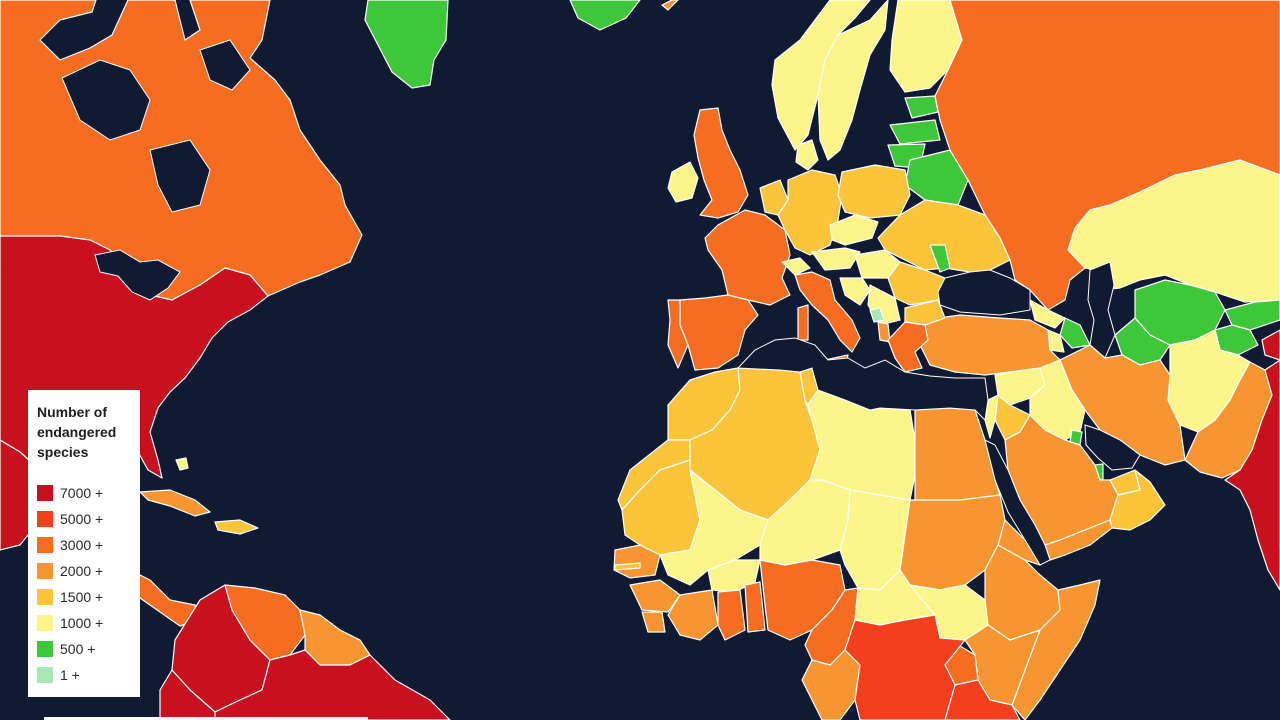  What do you see at coordinates (854, 230) in the screenshot?
I see `country-czechia` at bounding box center [854, 230].